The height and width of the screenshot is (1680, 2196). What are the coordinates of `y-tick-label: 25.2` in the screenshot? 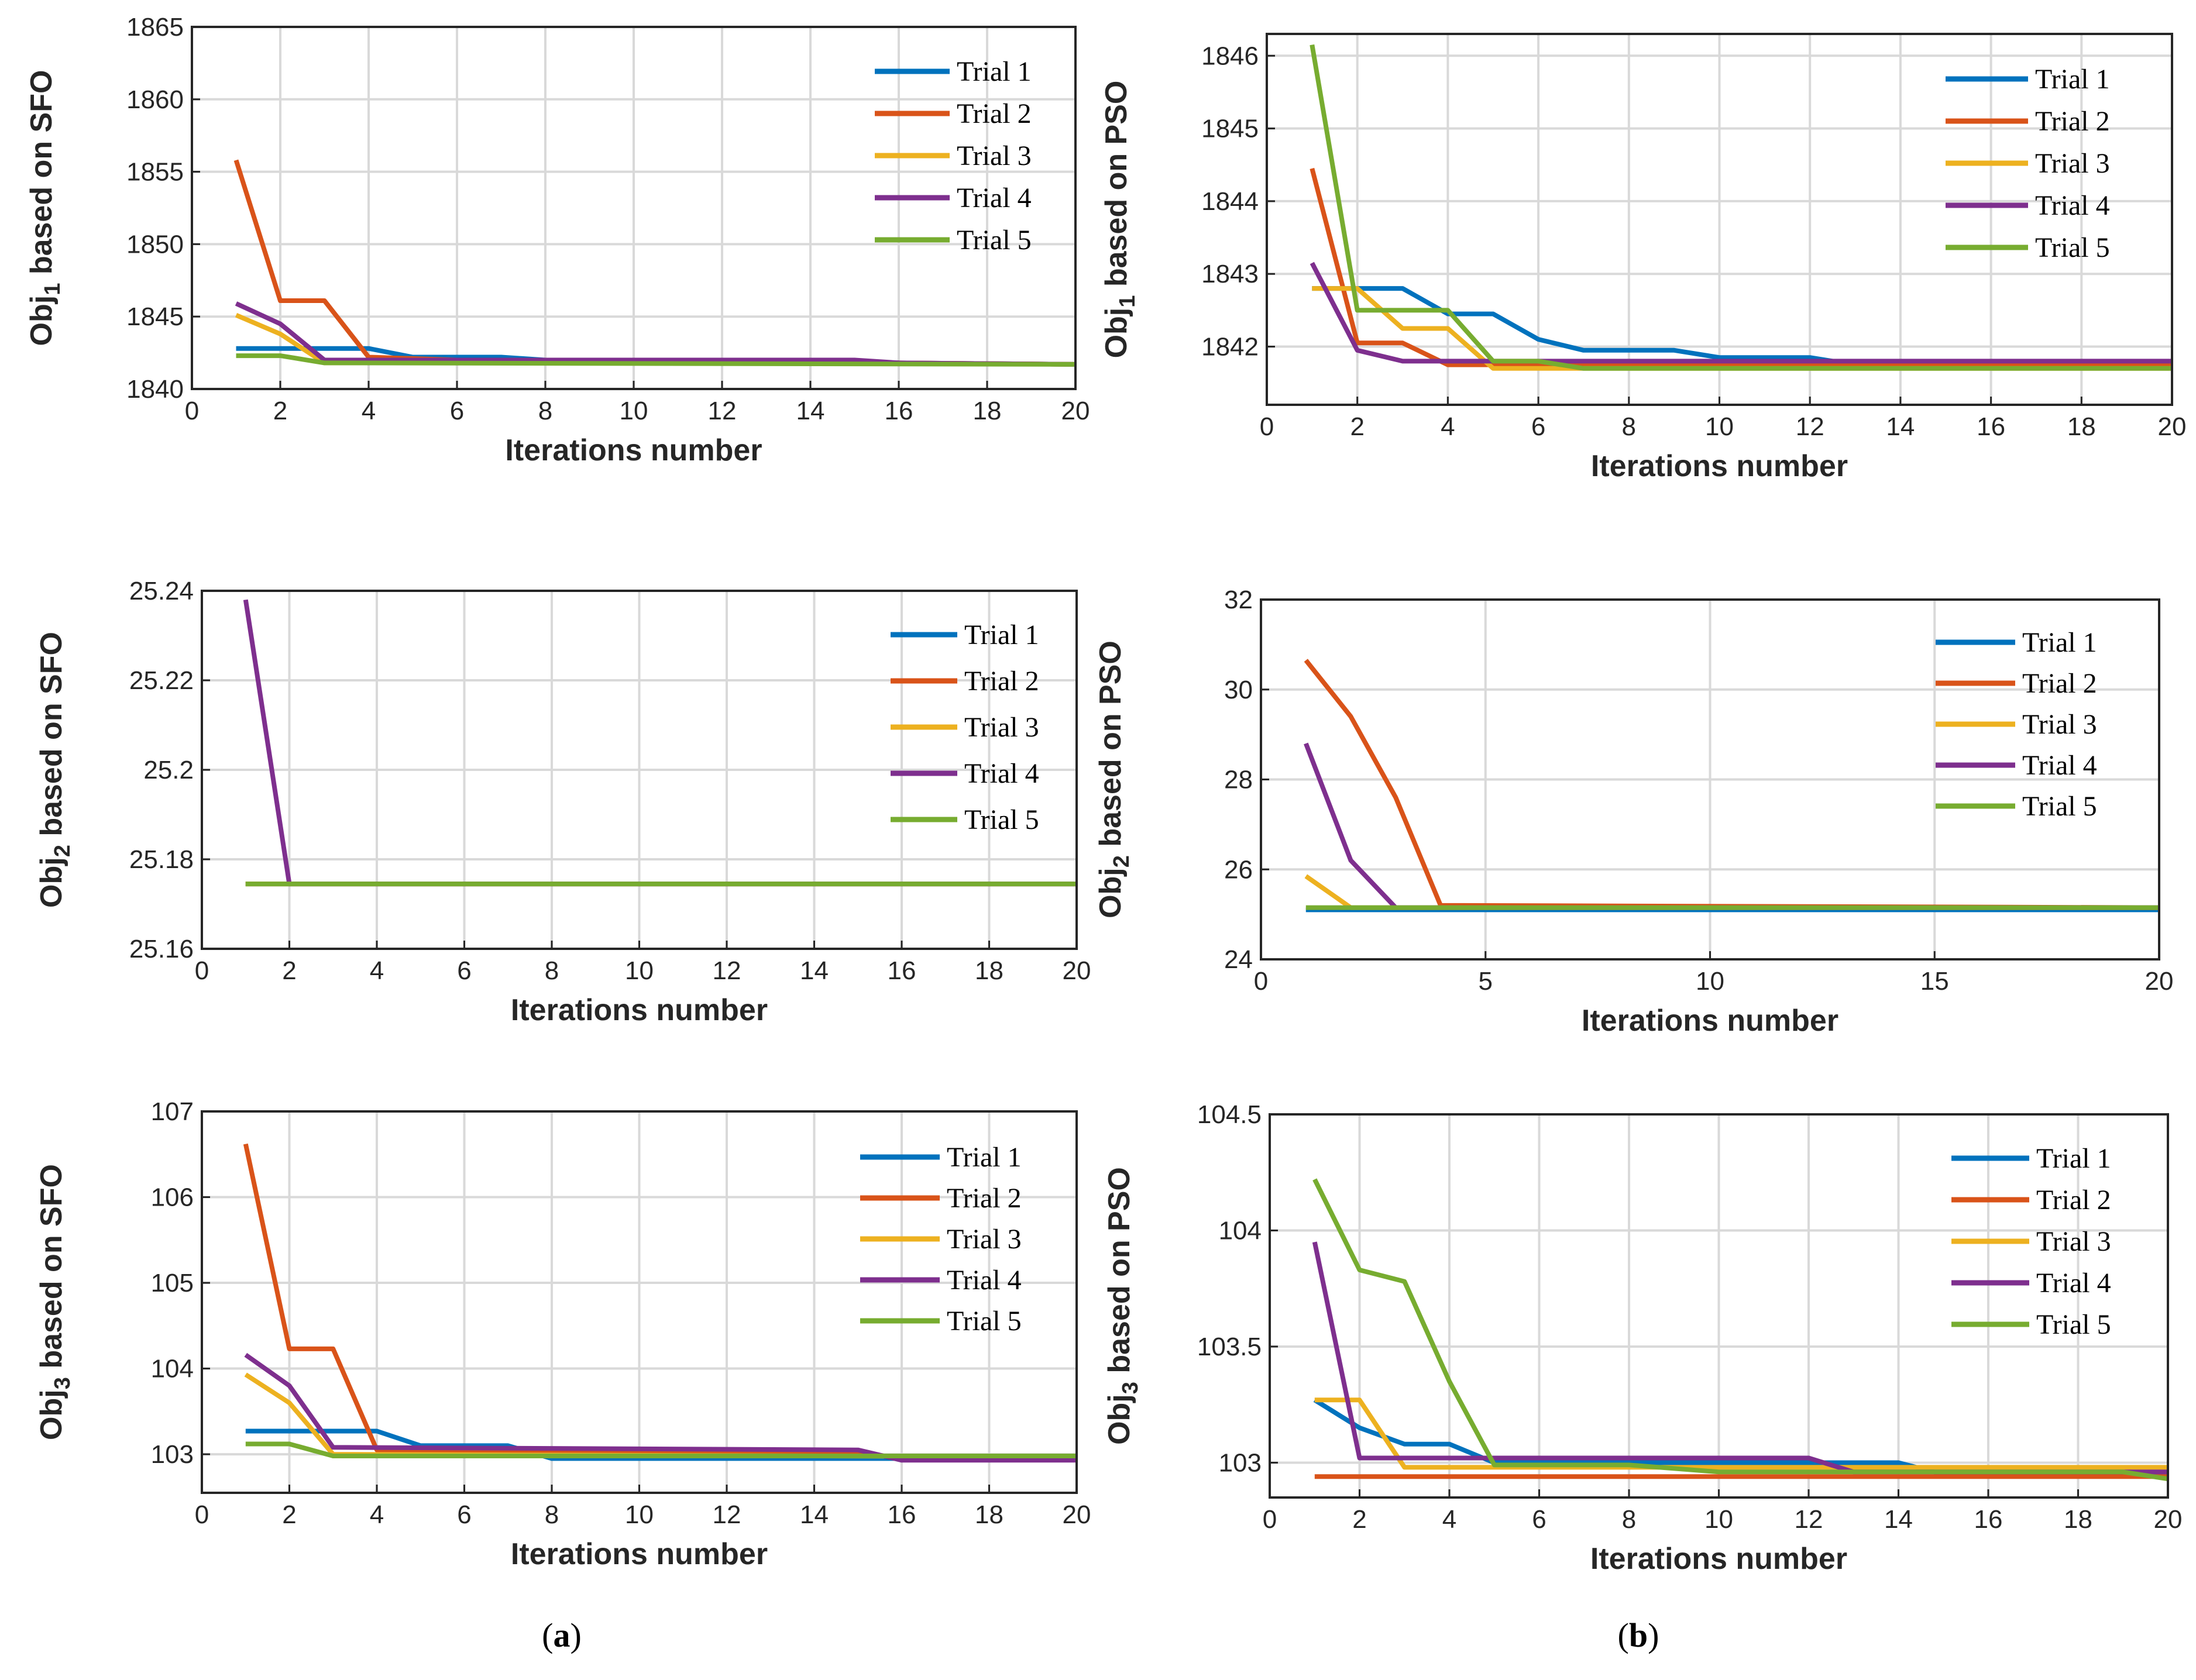 It's located at (169, 770).